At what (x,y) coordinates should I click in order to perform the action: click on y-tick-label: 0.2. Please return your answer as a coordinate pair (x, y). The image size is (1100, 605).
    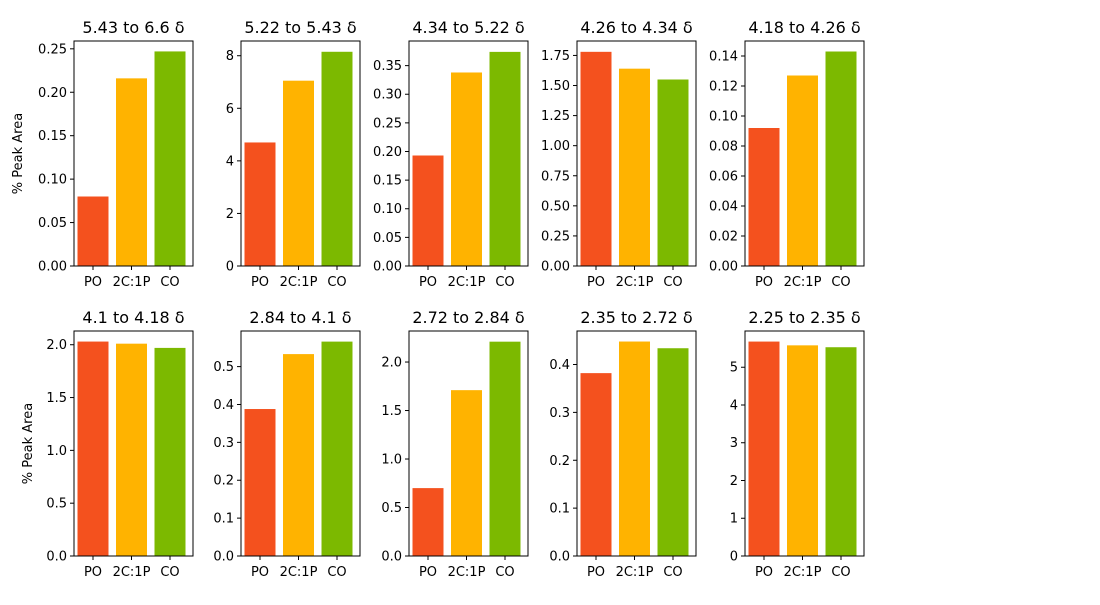
    Looking at the image, I should click on (223, 481).